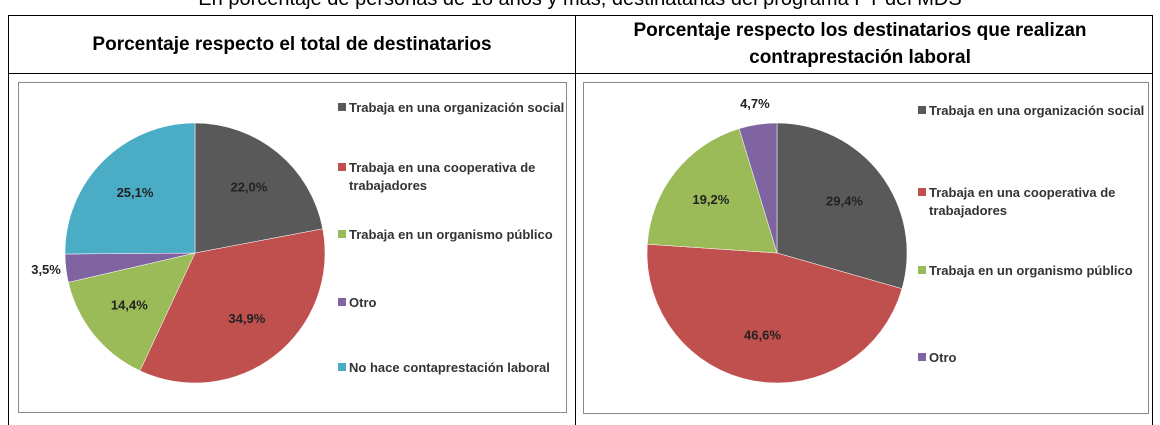  What do you see at coordinates (248, 186) in the screenshot?
I see `data-label: 22,0%` at bounding box center [248, 186].